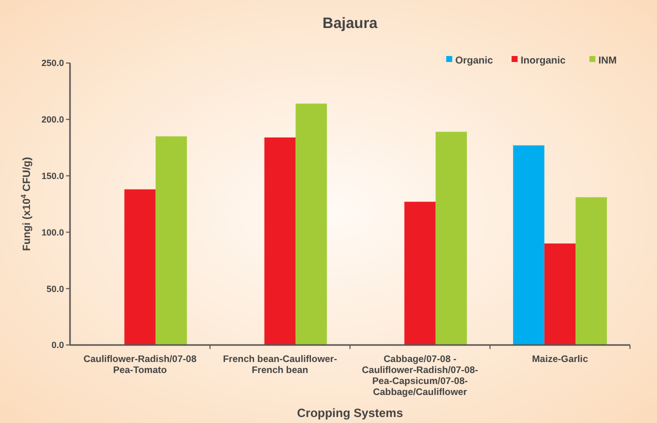 This screenshot has width=657, height=423. I want to click on legend-label: Organic, so click(474, 61).